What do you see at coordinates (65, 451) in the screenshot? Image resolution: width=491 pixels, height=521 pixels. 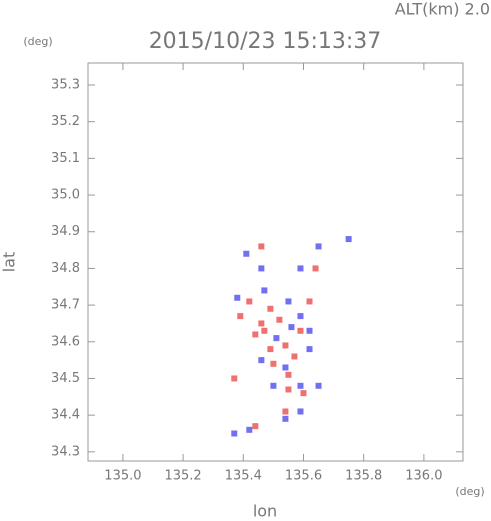 I see `y-tick-label: 34.3` at bounding box center [65, 451].